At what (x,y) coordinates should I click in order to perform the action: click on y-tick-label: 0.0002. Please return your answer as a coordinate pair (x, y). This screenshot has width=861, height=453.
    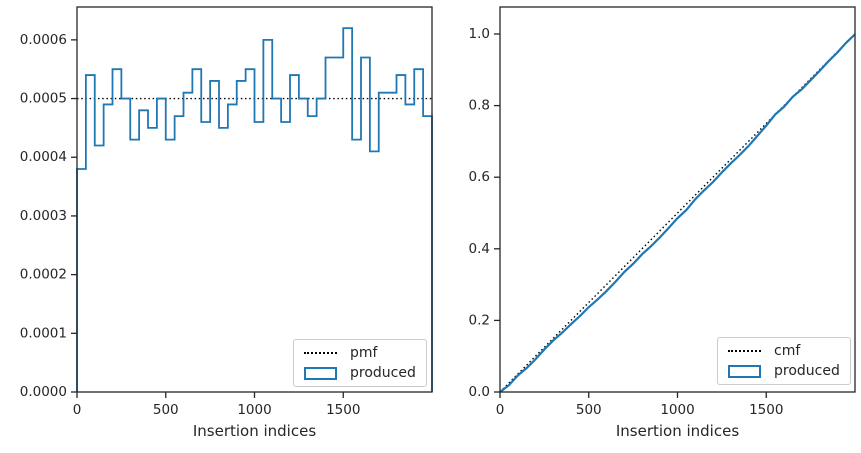
    Looking at the image, I should click on (43, 275).